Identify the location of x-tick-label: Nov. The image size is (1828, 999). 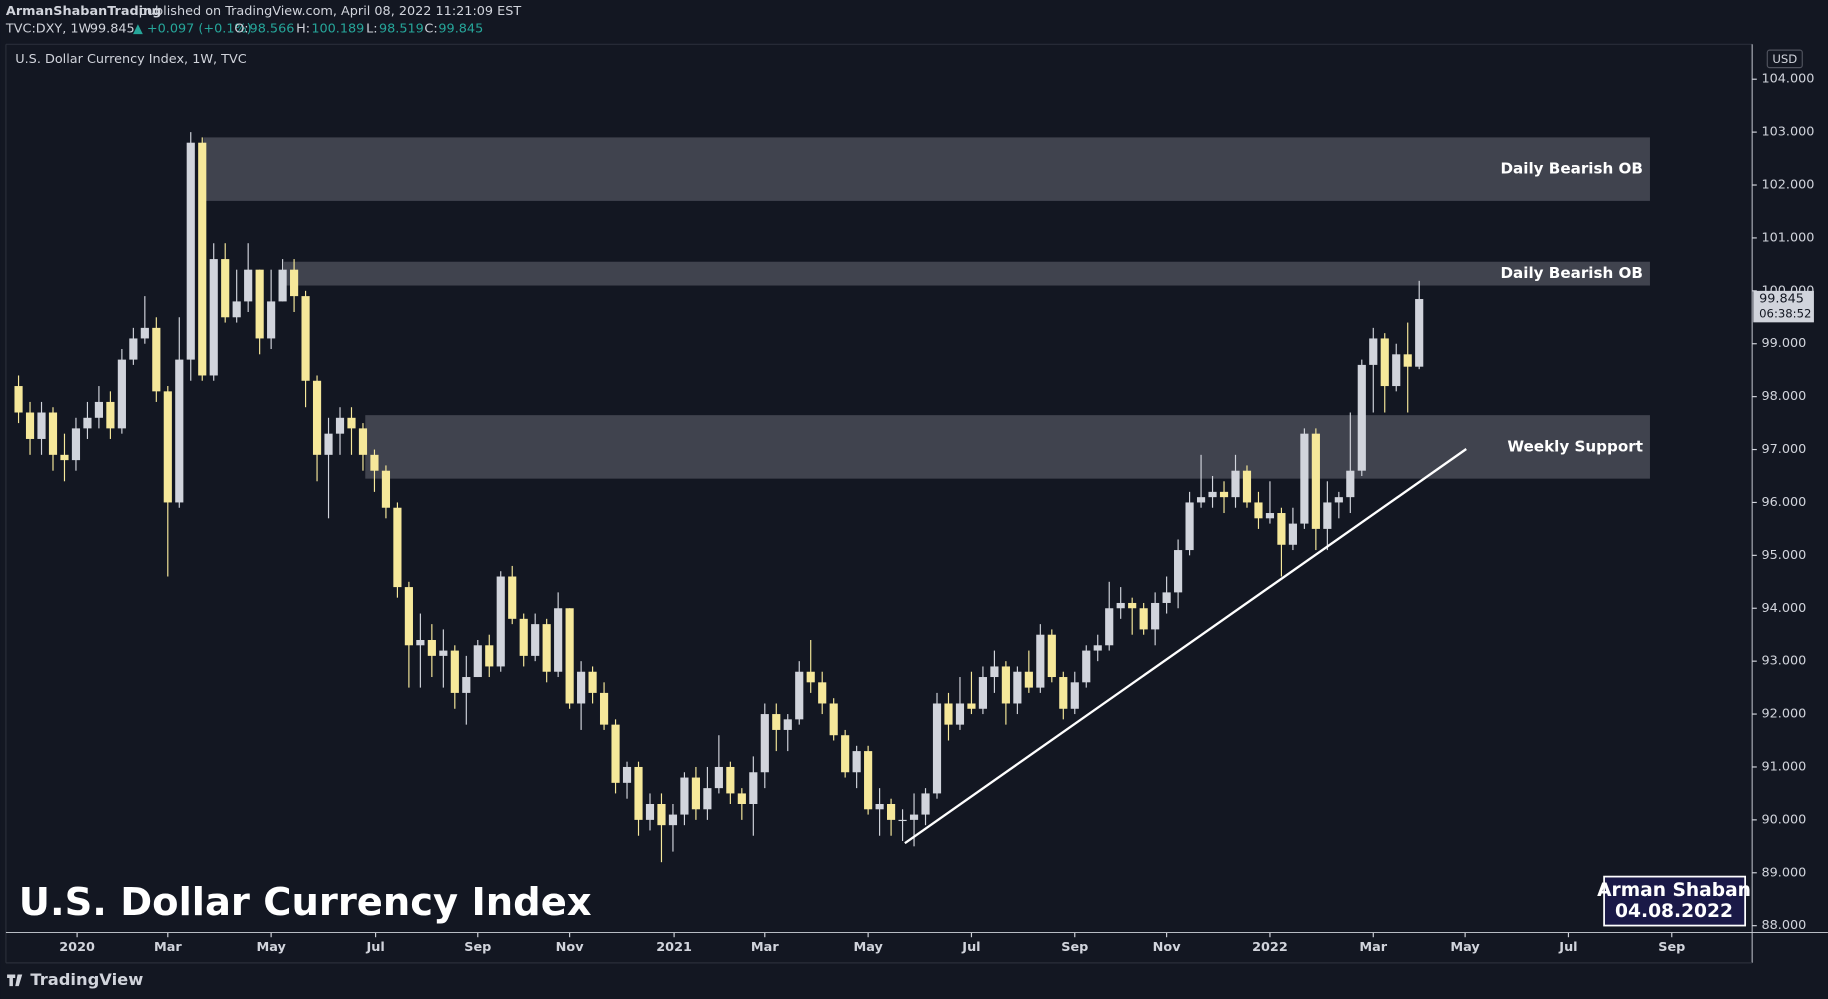
(570, 947).